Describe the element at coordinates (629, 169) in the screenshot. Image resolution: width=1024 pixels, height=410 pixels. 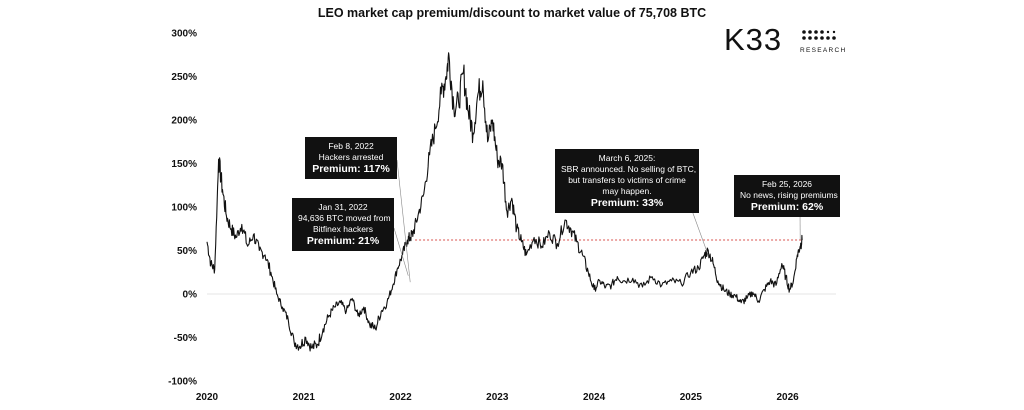
I see `annotation-line: SBR announced. No selling of BTC,` at that location.